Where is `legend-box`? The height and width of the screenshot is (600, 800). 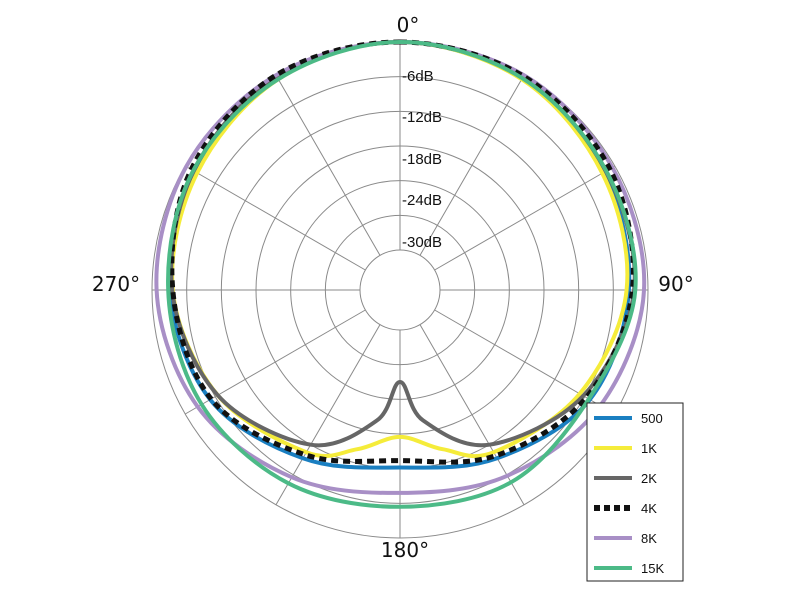 legend-box is located at coordinates (635, 492).